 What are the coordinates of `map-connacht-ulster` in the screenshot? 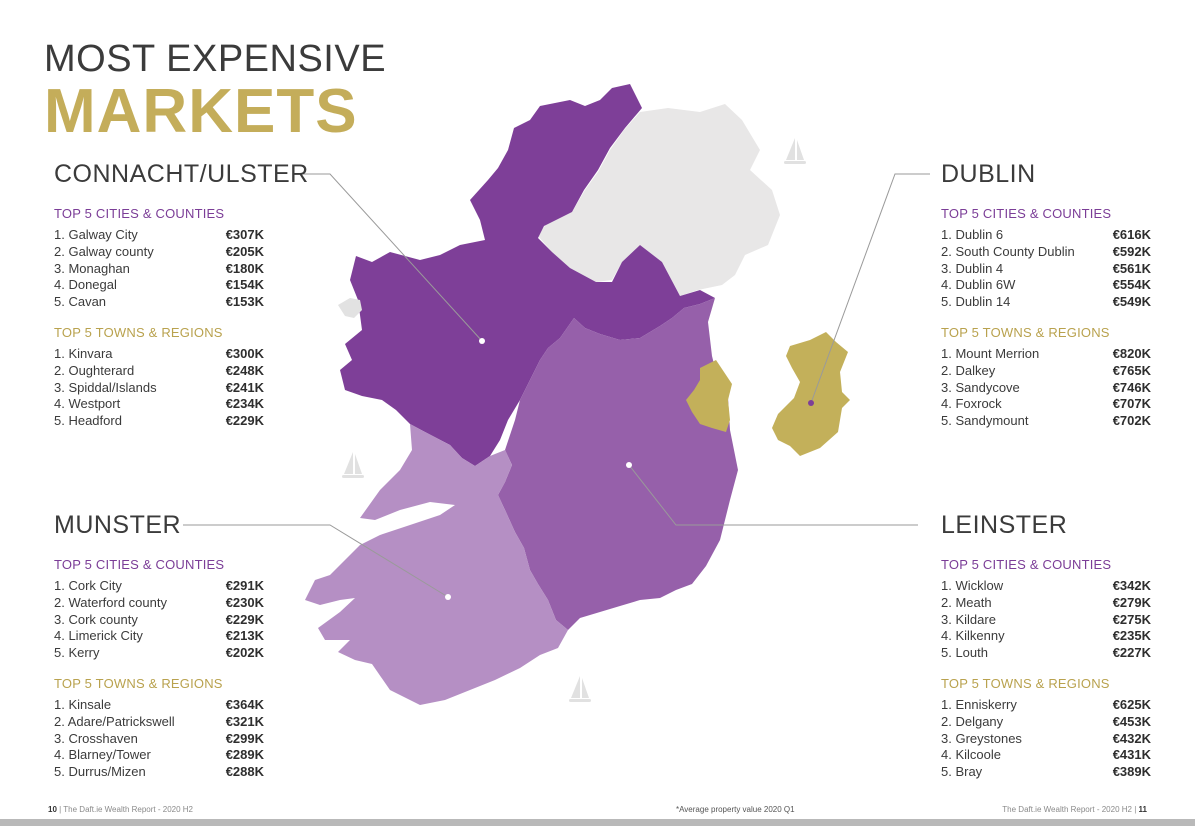 It's located at (527, 275).